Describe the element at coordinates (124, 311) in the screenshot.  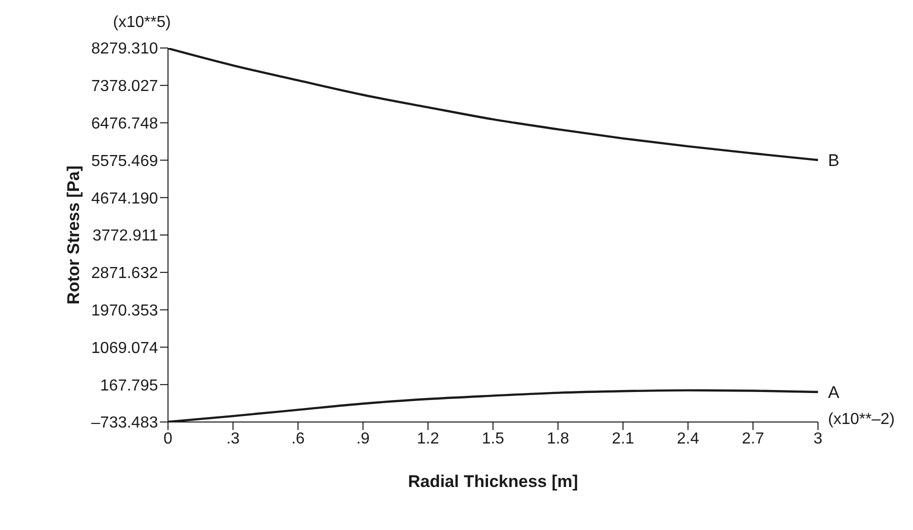
I see `y-tick-label: 1970.353` at that location.